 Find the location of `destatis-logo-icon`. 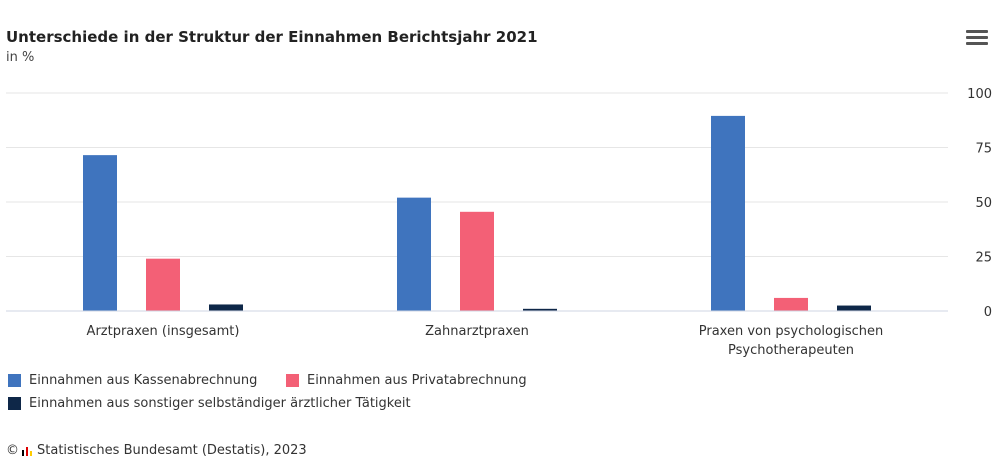

destatis-logo-icon is located at coordinates (27, 451).